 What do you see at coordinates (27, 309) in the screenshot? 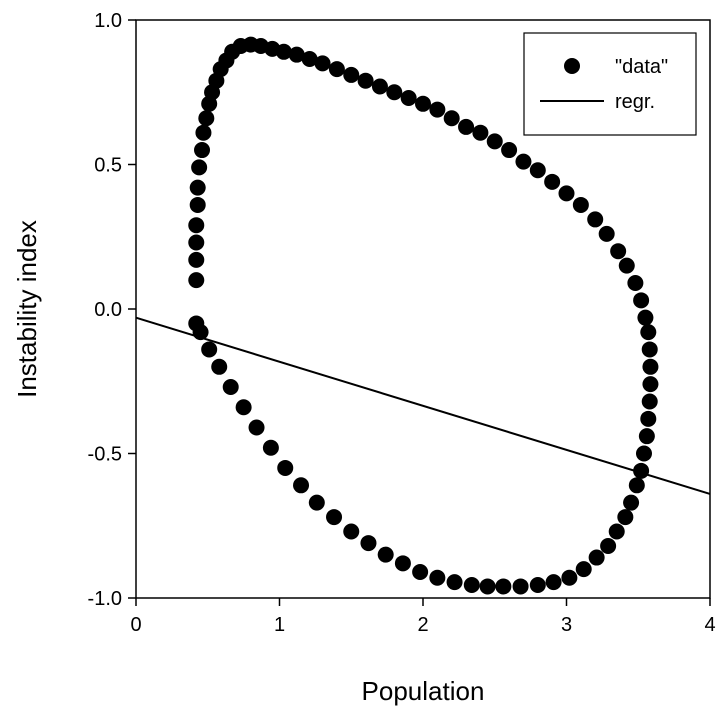
I see `y-axis-title: Instability index` at bounding box center [27, 309].